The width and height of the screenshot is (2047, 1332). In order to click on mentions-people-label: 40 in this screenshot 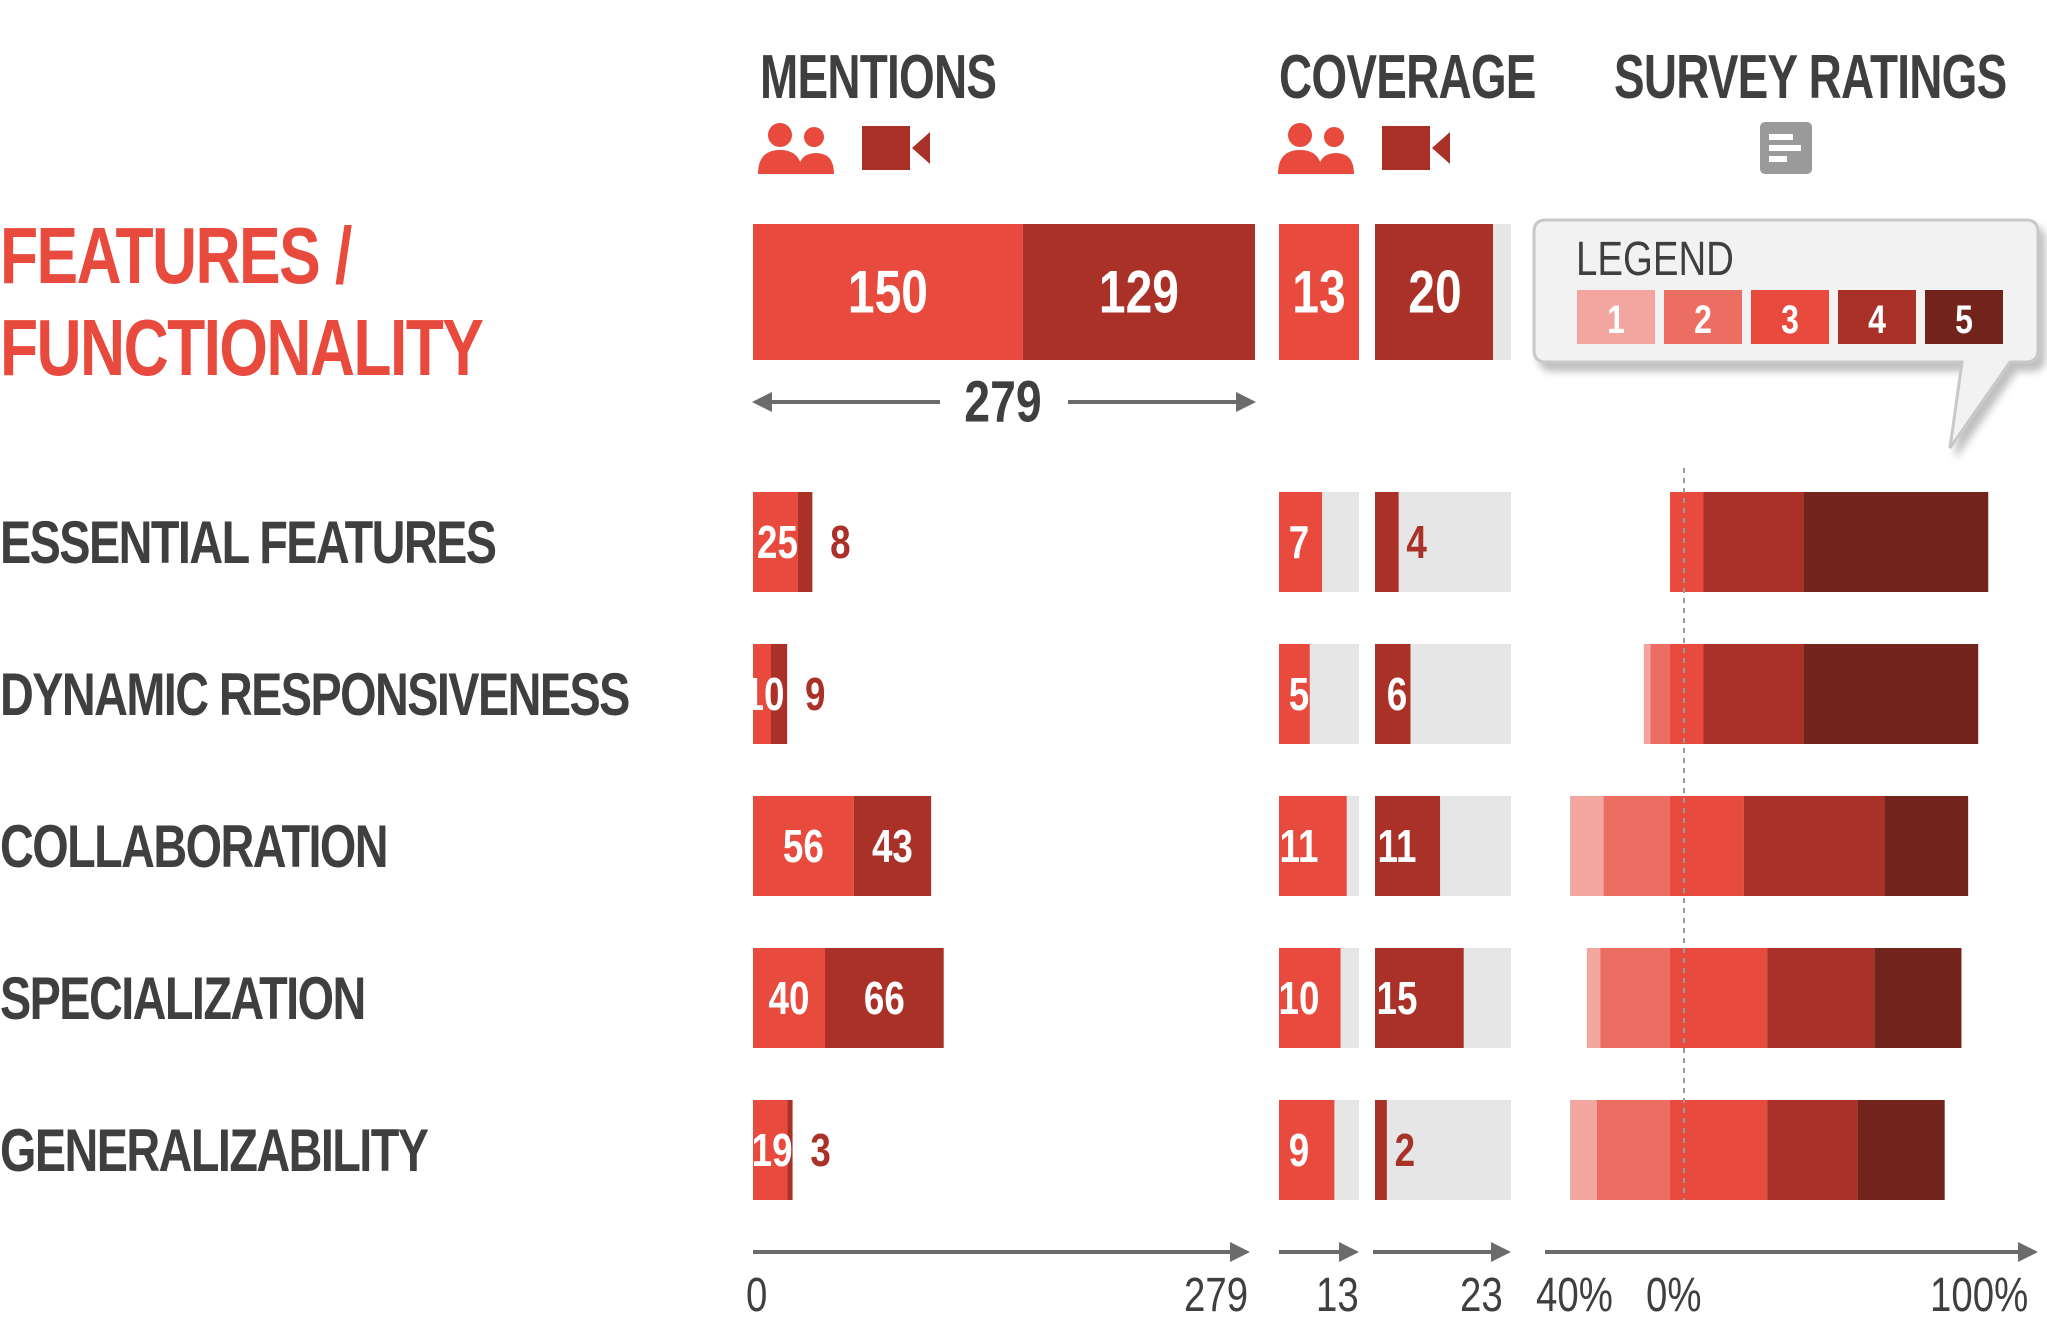, I will do `click(789, 998)`.